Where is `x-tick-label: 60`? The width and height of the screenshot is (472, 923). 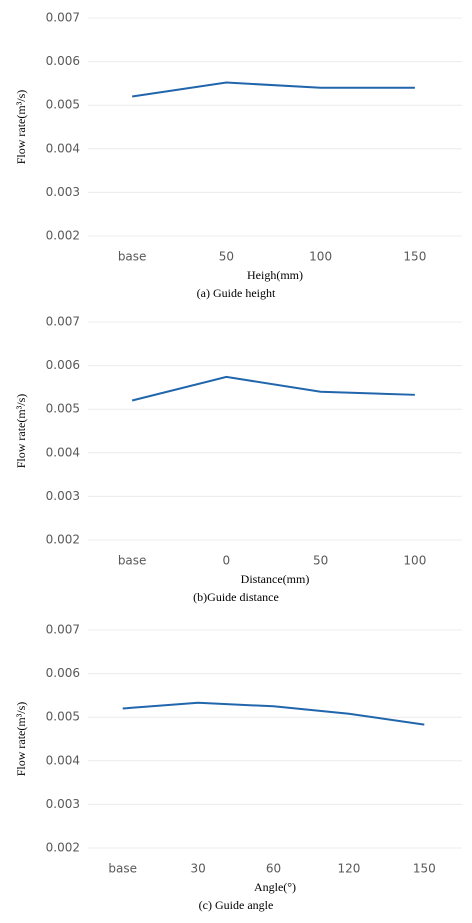
x-tick-label: 60 is located at coordinates (273, 869).